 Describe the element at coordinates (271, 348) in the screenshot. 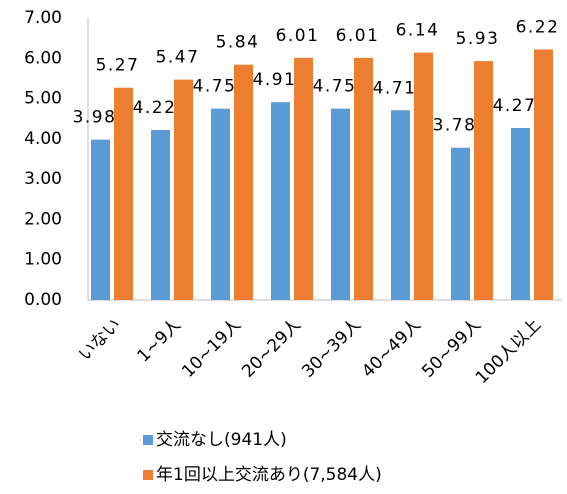

I see `x-tick-label: 20~29人` at that location.